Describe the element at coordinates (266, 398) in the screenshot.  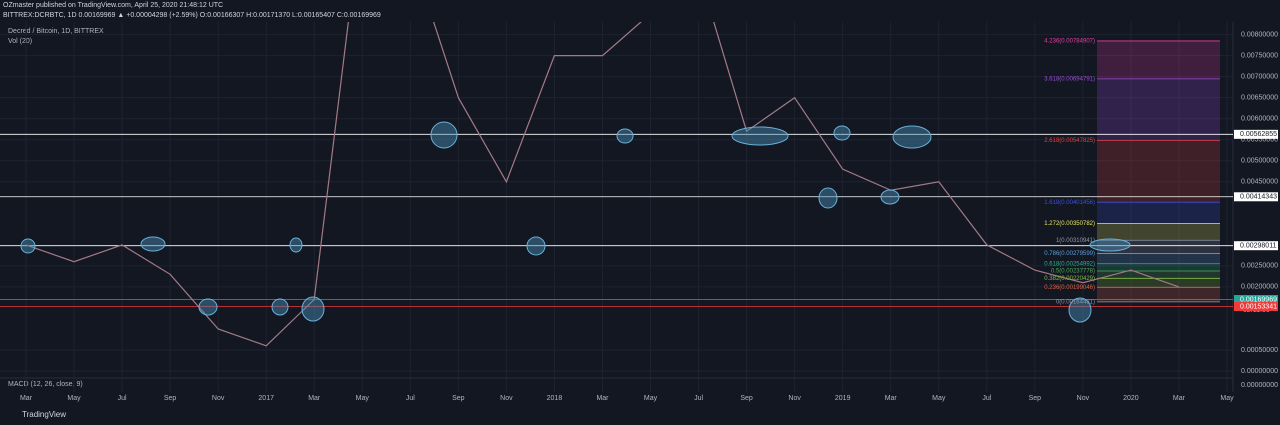
I see `x-tick-label: 2017` at that location.